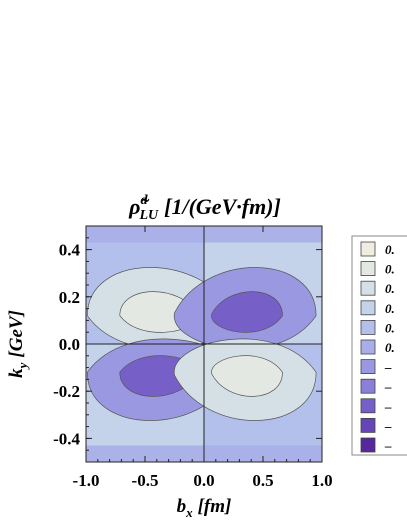 The width and height of the screenshot is (407, 532). I want to click on y-tick-label: -0.4, so click(66, 438).